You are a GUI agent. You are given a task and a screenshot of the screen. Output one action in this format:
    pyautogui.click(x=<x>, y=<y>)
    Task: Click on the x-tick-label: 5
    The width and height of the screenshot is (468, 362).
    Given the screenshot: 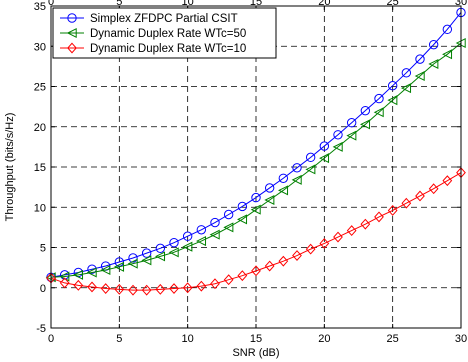 What is the action you would take?
    pyautogui.click(x=119, y=339)
    